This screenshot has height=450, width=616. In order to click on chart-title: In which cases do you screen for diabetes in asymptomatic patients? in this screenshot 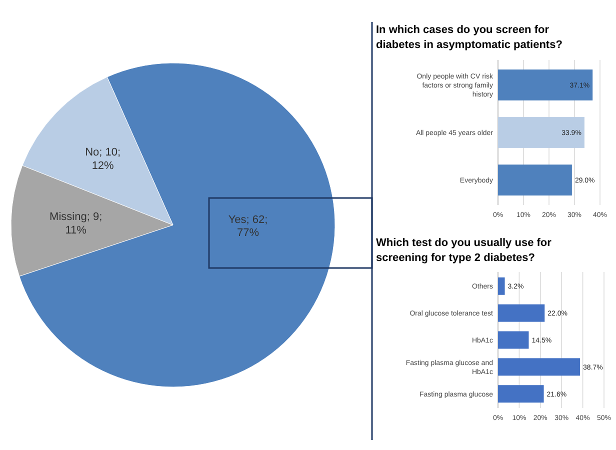, I will do `click(469, 37)`.